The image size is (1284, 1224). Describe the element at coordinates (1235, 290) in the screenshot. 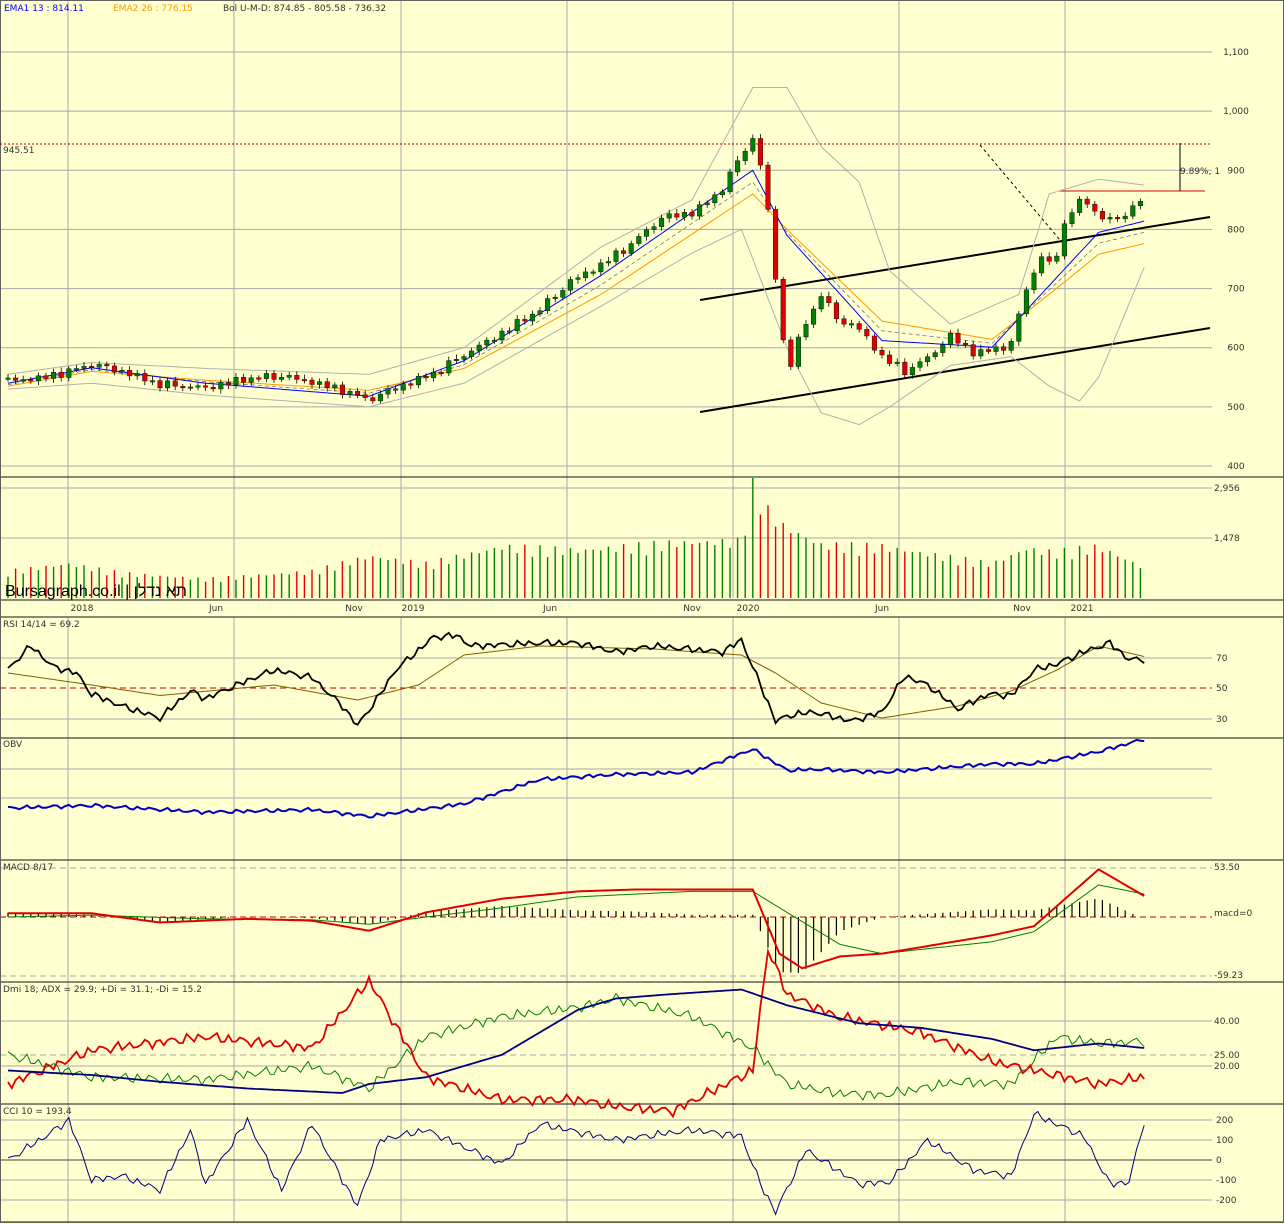

I see `price-tick-label: 700` at that location.